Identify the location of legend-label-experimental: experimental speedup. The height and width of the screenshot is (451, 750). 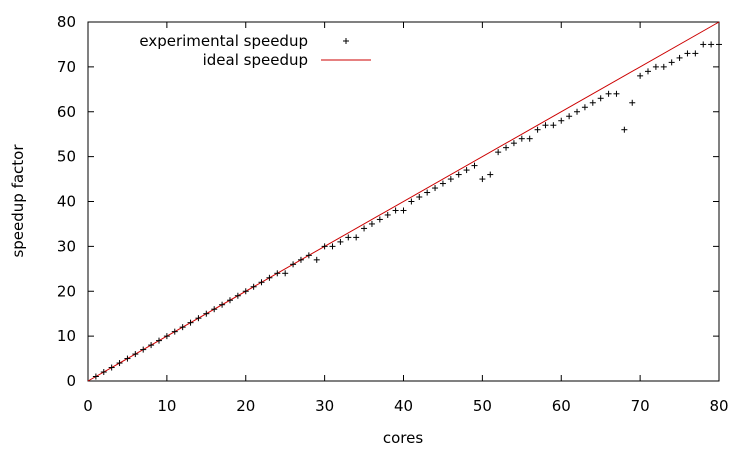
(223, 41).